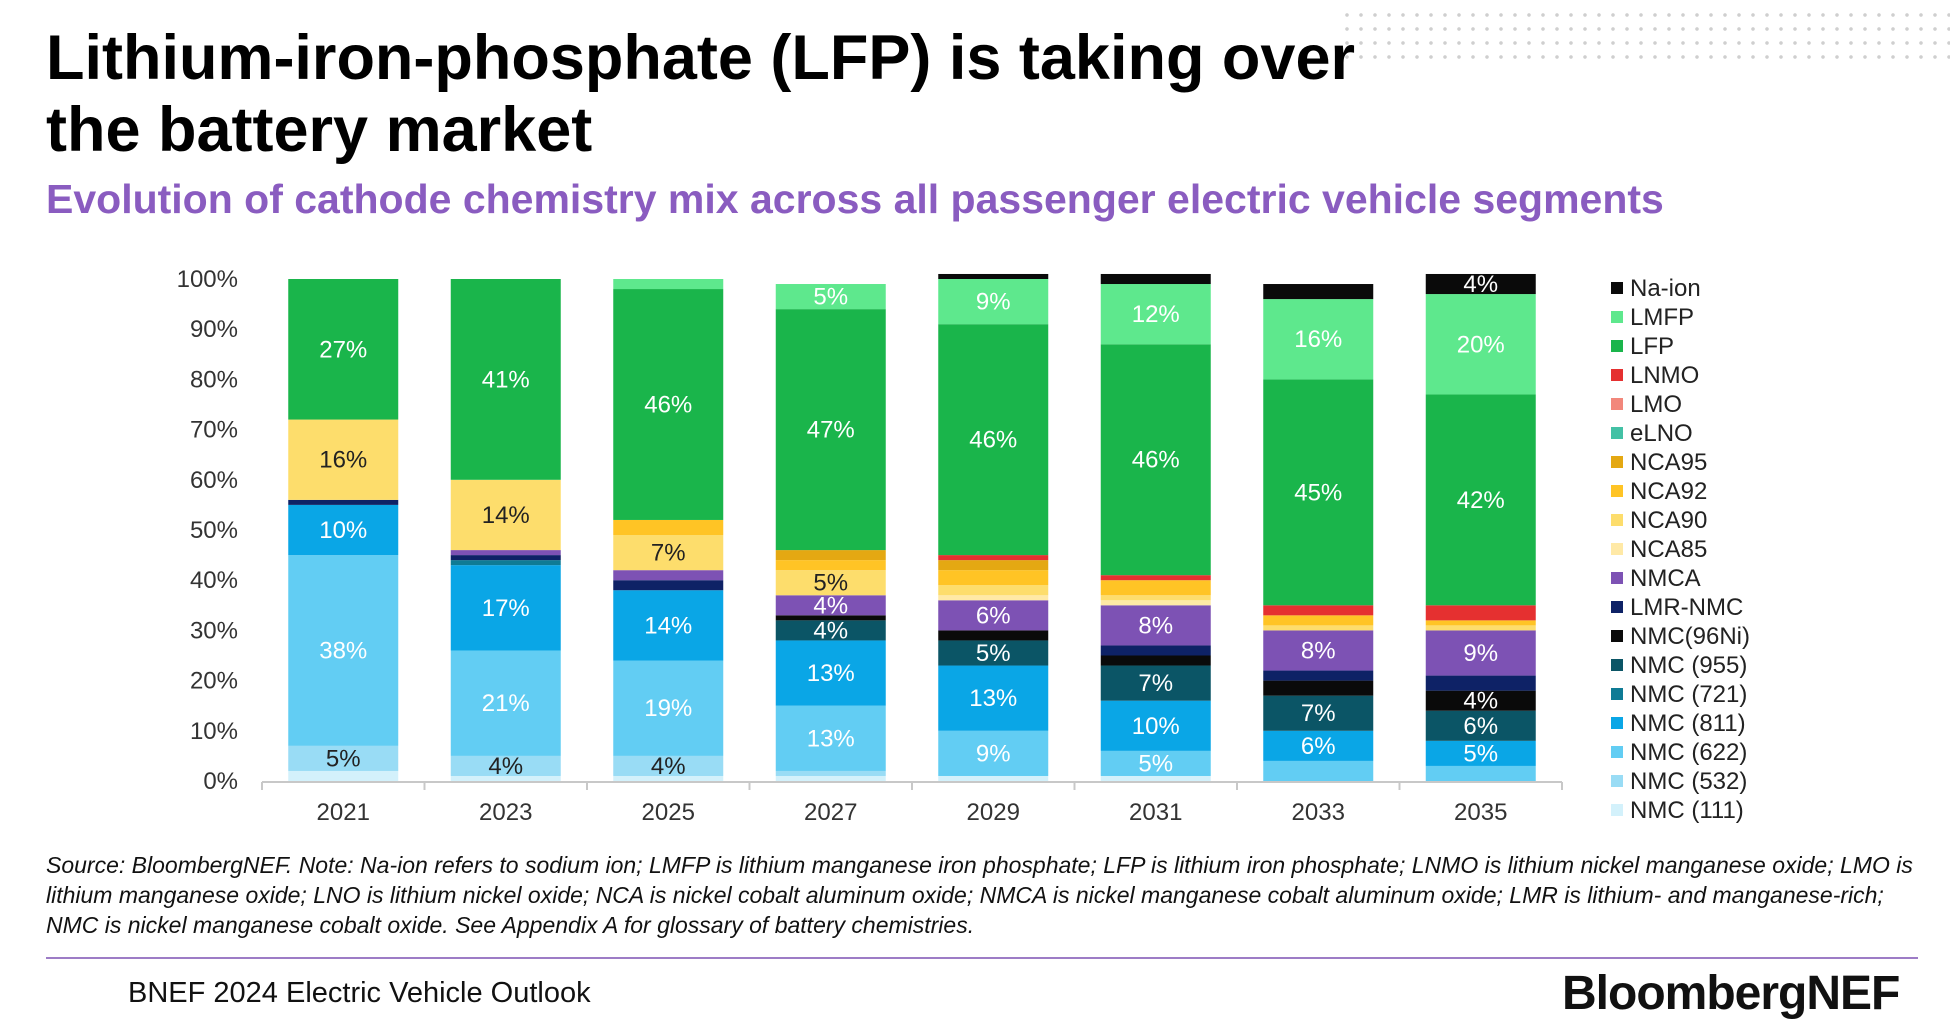 Image resolution: width=1956 pixels, height=1034 pixels. I want to click on bar-stack-2029: 9% 13% 5% 6% 46% 9%, so click(993, 527).